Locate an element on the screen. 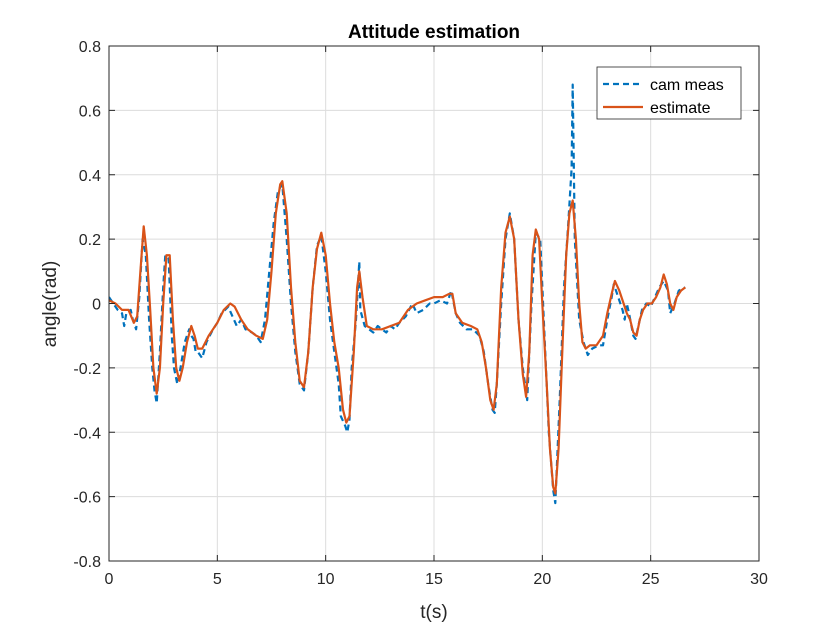  y-tick-label: -0.6 is located at coordinates (87, 498).